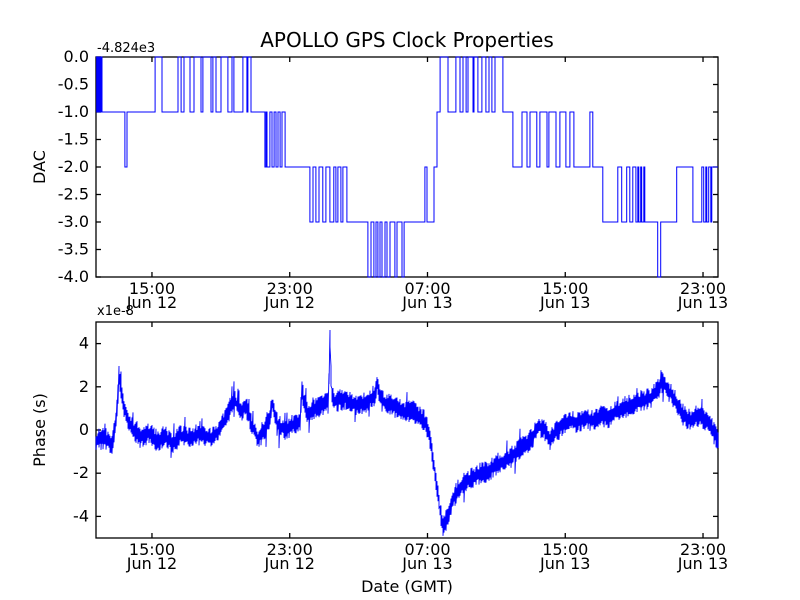 The image size is (800, 600). What do you see at coordinates (407, 40) in the screenshot?
I see `plot-title: APOLLO GPS Clock Properties` at bounding box center [407, 40].